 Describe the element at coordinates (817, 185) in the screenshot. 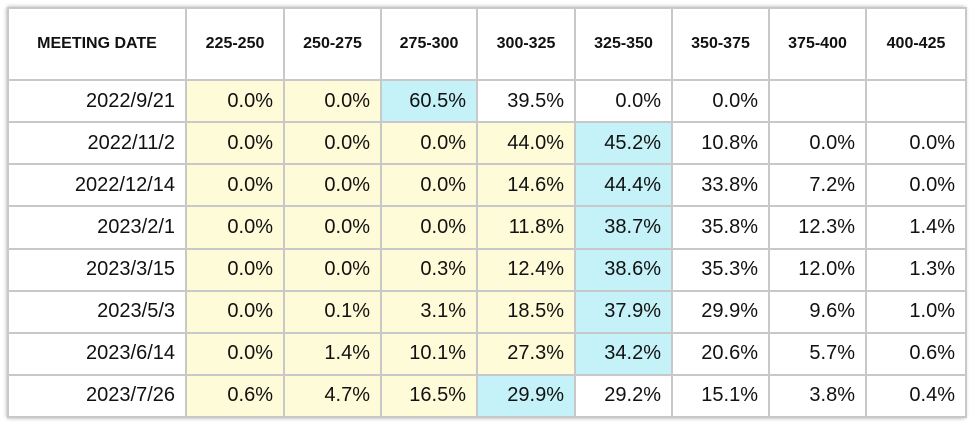

I see `probability-cell: 7.2%` at that location.